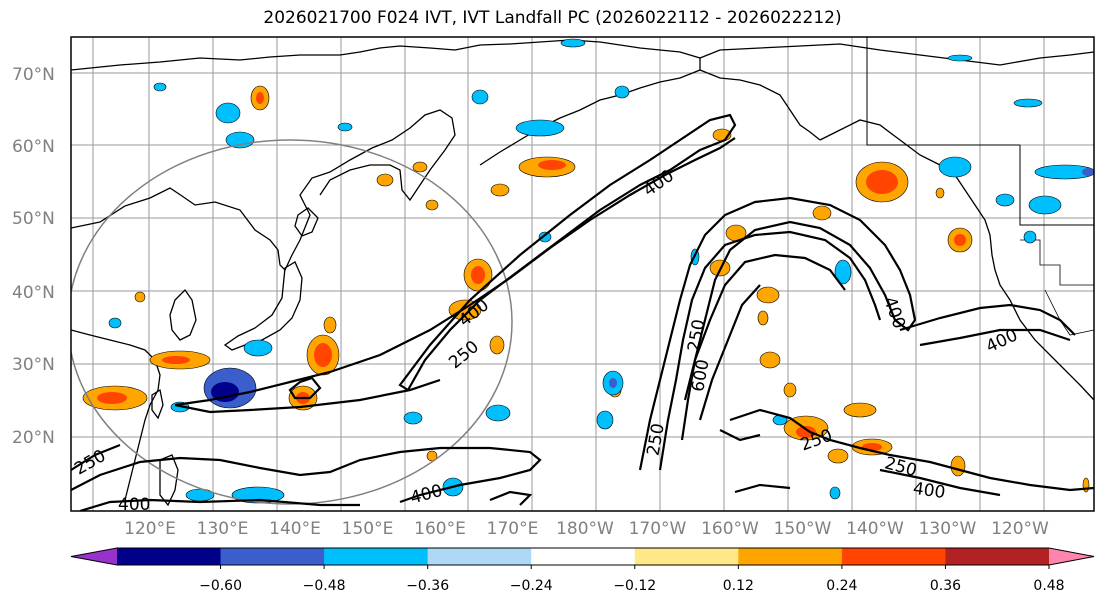  What do you see at coordinates (440, 529) in the screenshot?
I see `lon-label: 160°E` at bounding box center [440, 529].